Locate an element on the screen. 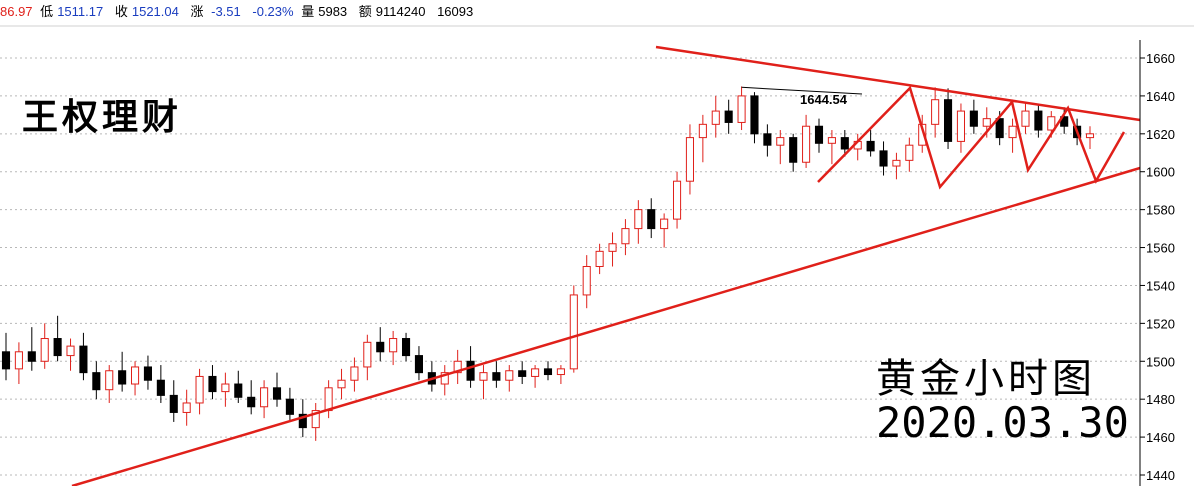 The width and height of the screenshot is (1194, 486). y-tick-label: 1460 is located at coordinates (1160, 437).